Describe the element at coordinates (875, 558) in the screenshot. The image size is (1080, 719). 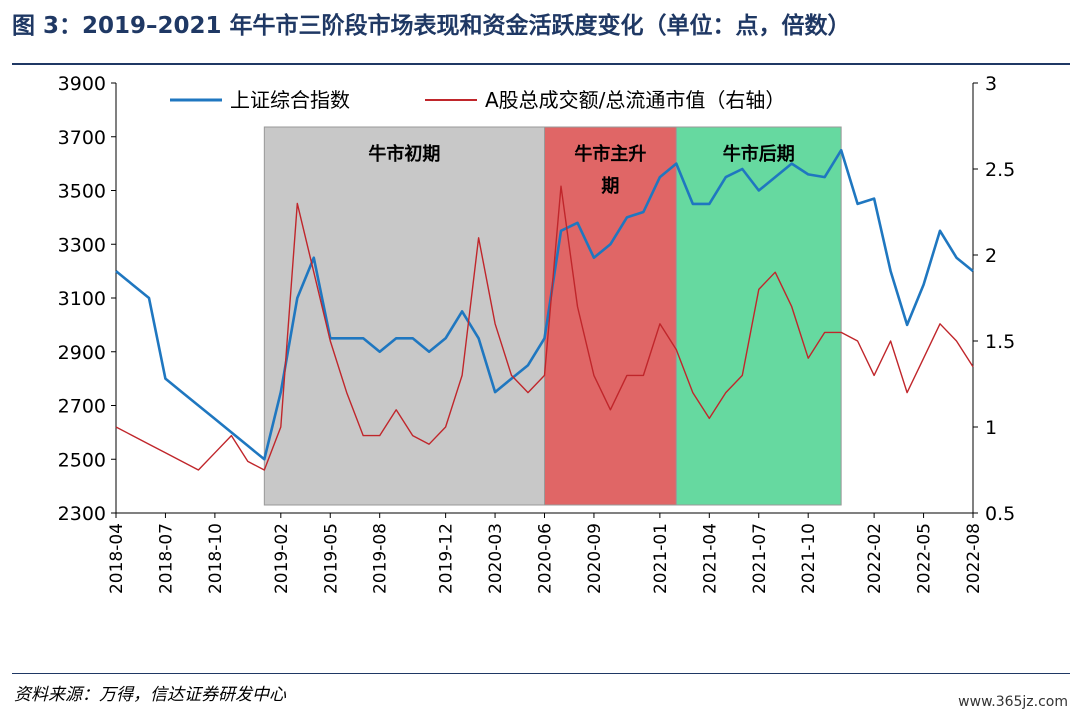
I see `x-tick-label: 2022-02` at that location.